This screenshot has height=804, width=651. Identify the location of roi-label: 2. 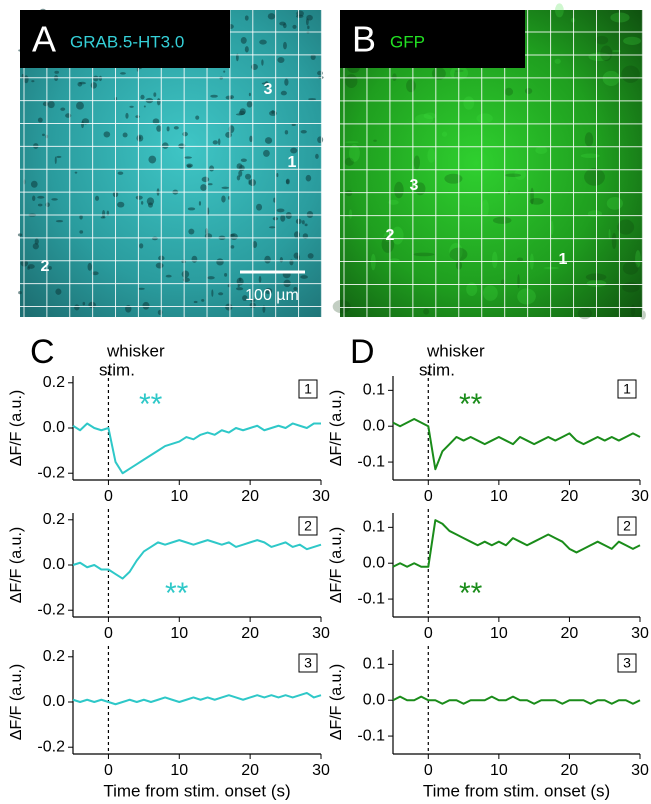
(45, 266).